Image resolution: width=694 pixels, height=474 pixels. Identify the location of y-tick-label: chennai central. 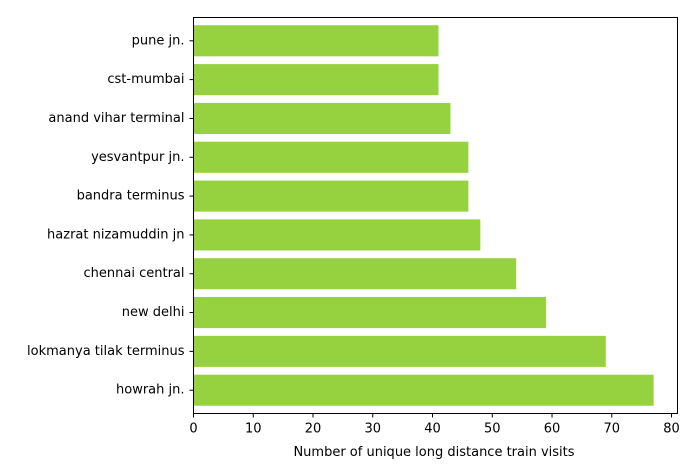
(134, 273).